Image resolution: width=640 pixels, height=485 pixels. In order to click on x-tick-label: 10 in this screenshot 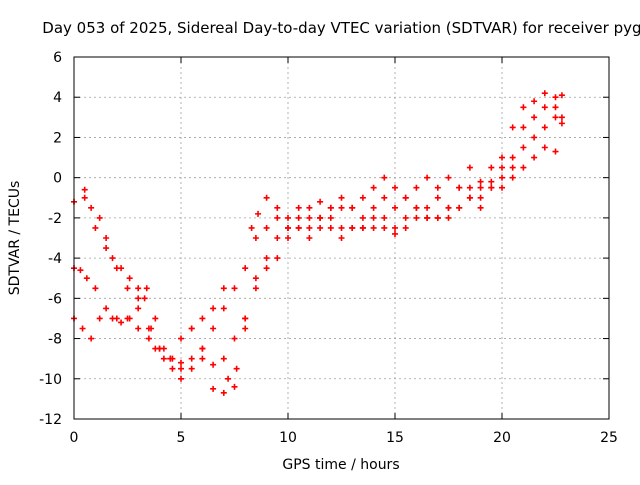, I will do `click(288, 438)`.